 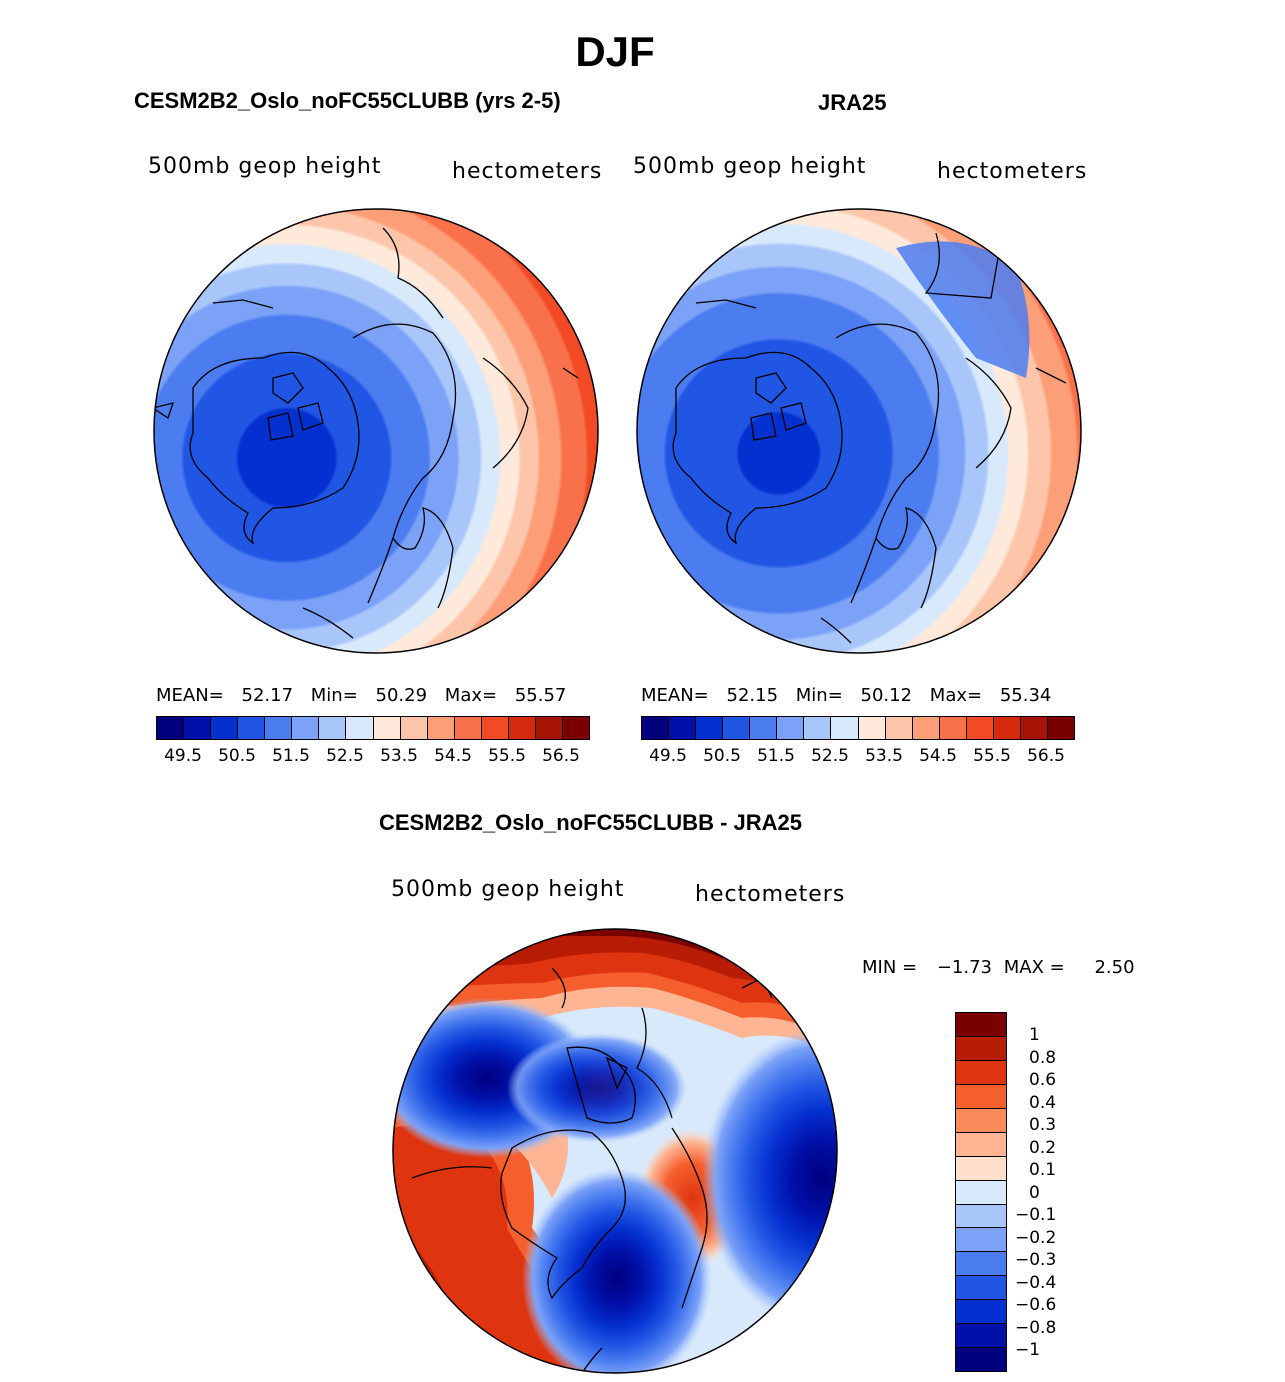 What do you see at coordinates (886, 695) in the screenshot?
I see `right-min-value: 50.12` at bounding box center [886, 695].